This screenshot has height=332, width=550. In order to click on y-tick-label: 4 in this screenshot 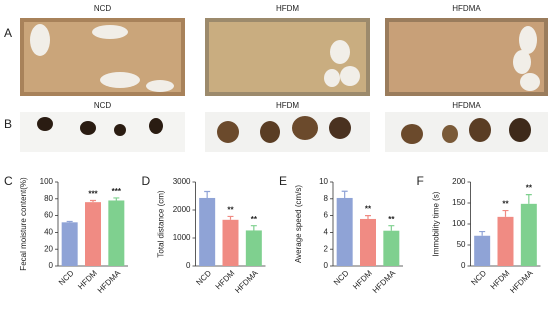, I will do `click(326, 232)`.